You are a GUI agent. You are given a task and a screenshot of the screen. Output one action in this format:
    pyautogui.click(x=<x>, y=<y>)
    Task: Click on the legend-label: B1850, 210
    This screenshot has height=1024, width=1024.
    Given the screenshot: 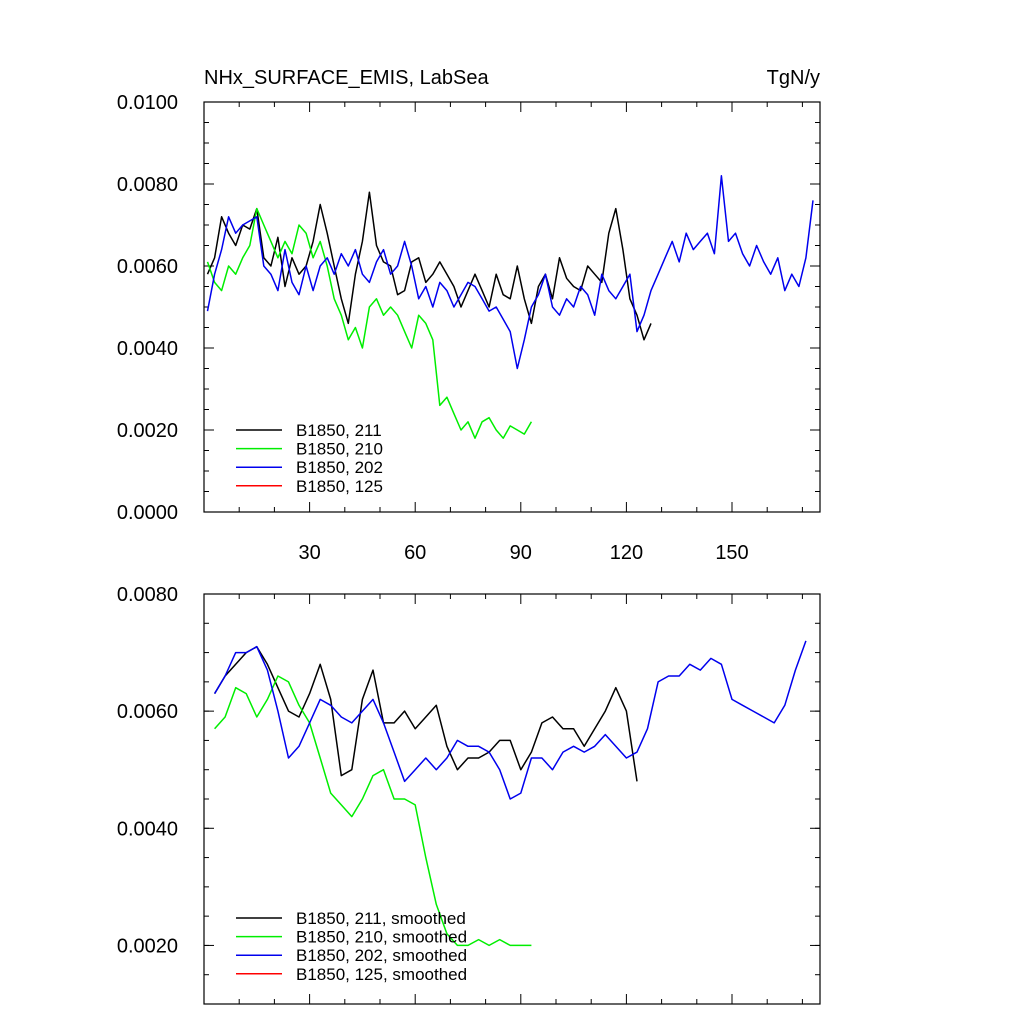 What is the action you would take?
    pyautogui.click(x=339, y=449)
    